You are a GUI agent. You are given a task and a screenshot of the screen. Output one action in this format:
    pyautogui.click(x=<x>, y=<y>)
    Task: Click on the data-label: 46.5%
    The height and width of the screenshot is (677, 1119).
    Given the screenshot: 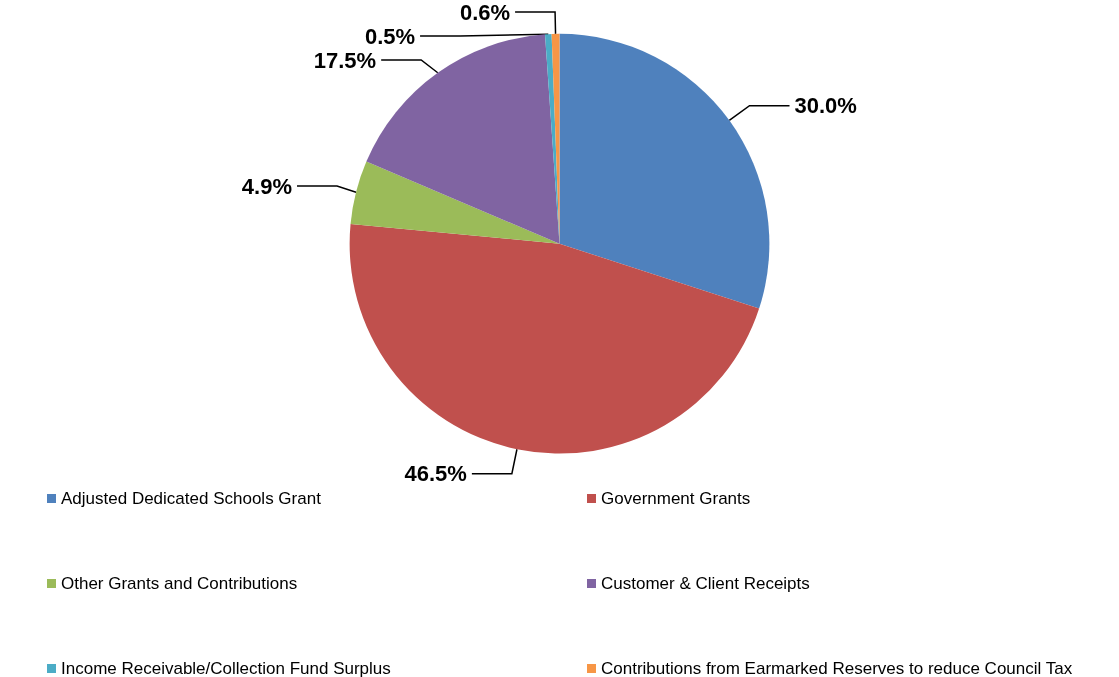 What is the action you would take?
    pyautogui.click(x=435, y=474)
    